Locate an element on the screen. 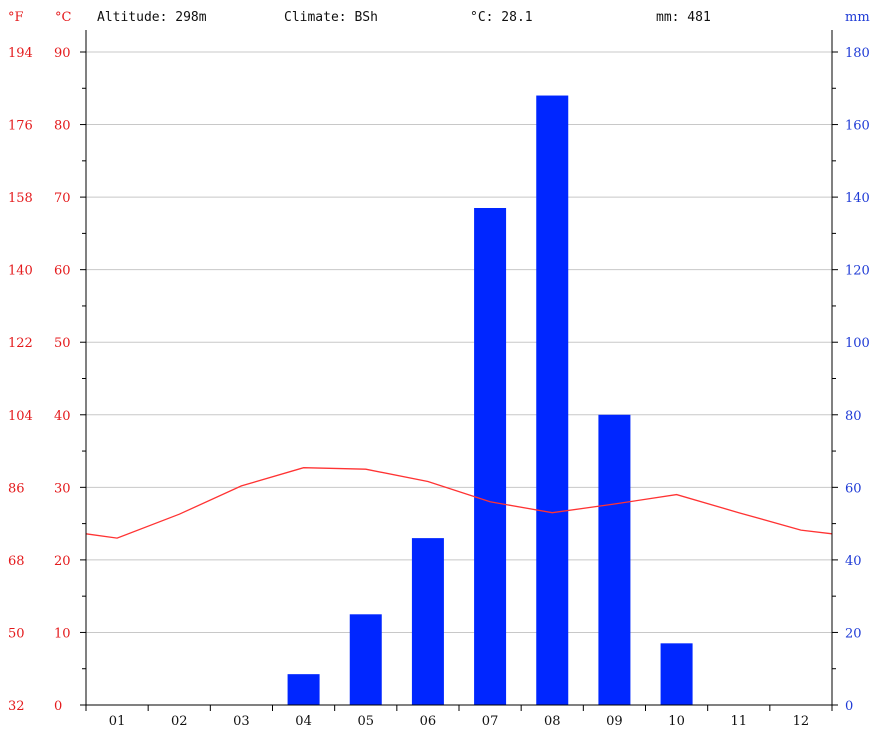 This screenshot has height=747, width=875. month-label: 09 is located at coordinates (614, 721).